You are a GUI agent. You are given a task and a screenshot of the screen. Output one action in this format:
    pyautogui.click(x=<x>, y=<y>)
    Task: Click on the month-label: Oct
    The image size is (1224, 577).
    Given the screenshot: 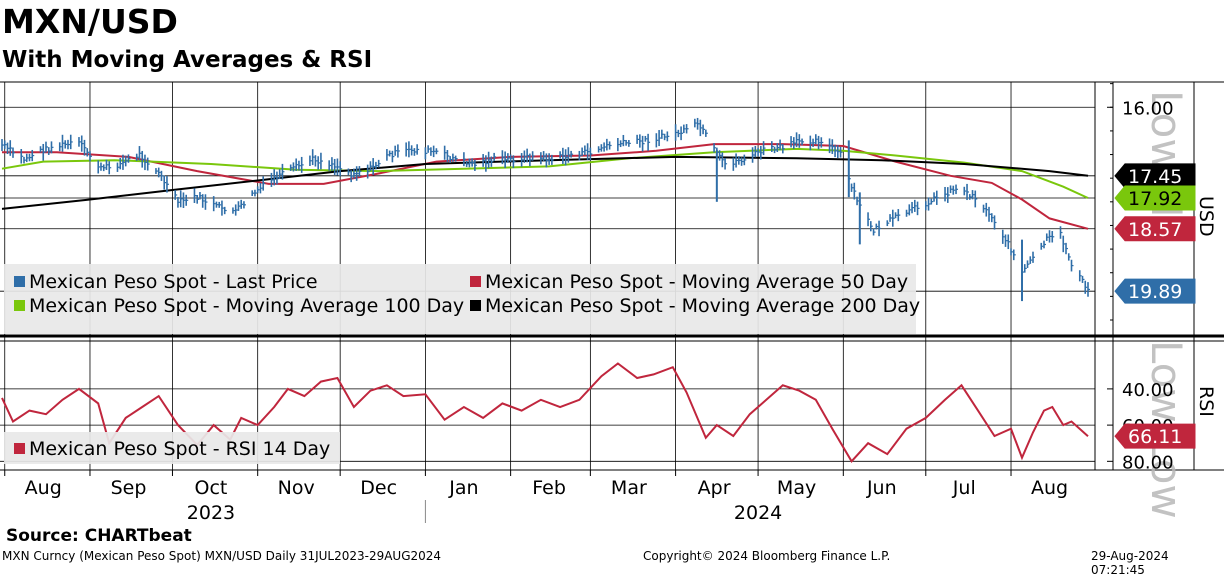 What is the action you would take?
    pyautogui.click(x=211, y=488)
    